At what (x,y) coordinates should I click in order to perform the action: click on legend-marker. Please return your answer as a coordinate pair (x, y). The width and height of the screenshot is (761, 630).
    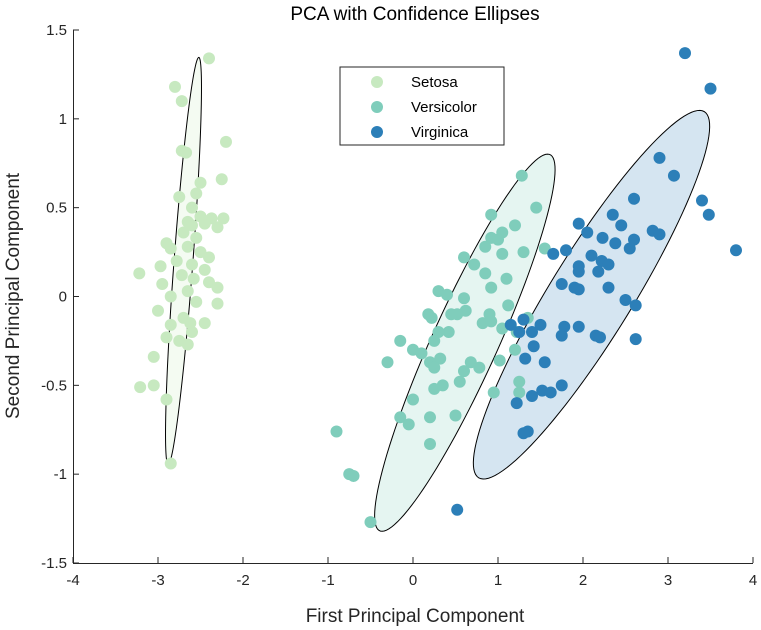
    Looking at the image, I should click on (377, 107).